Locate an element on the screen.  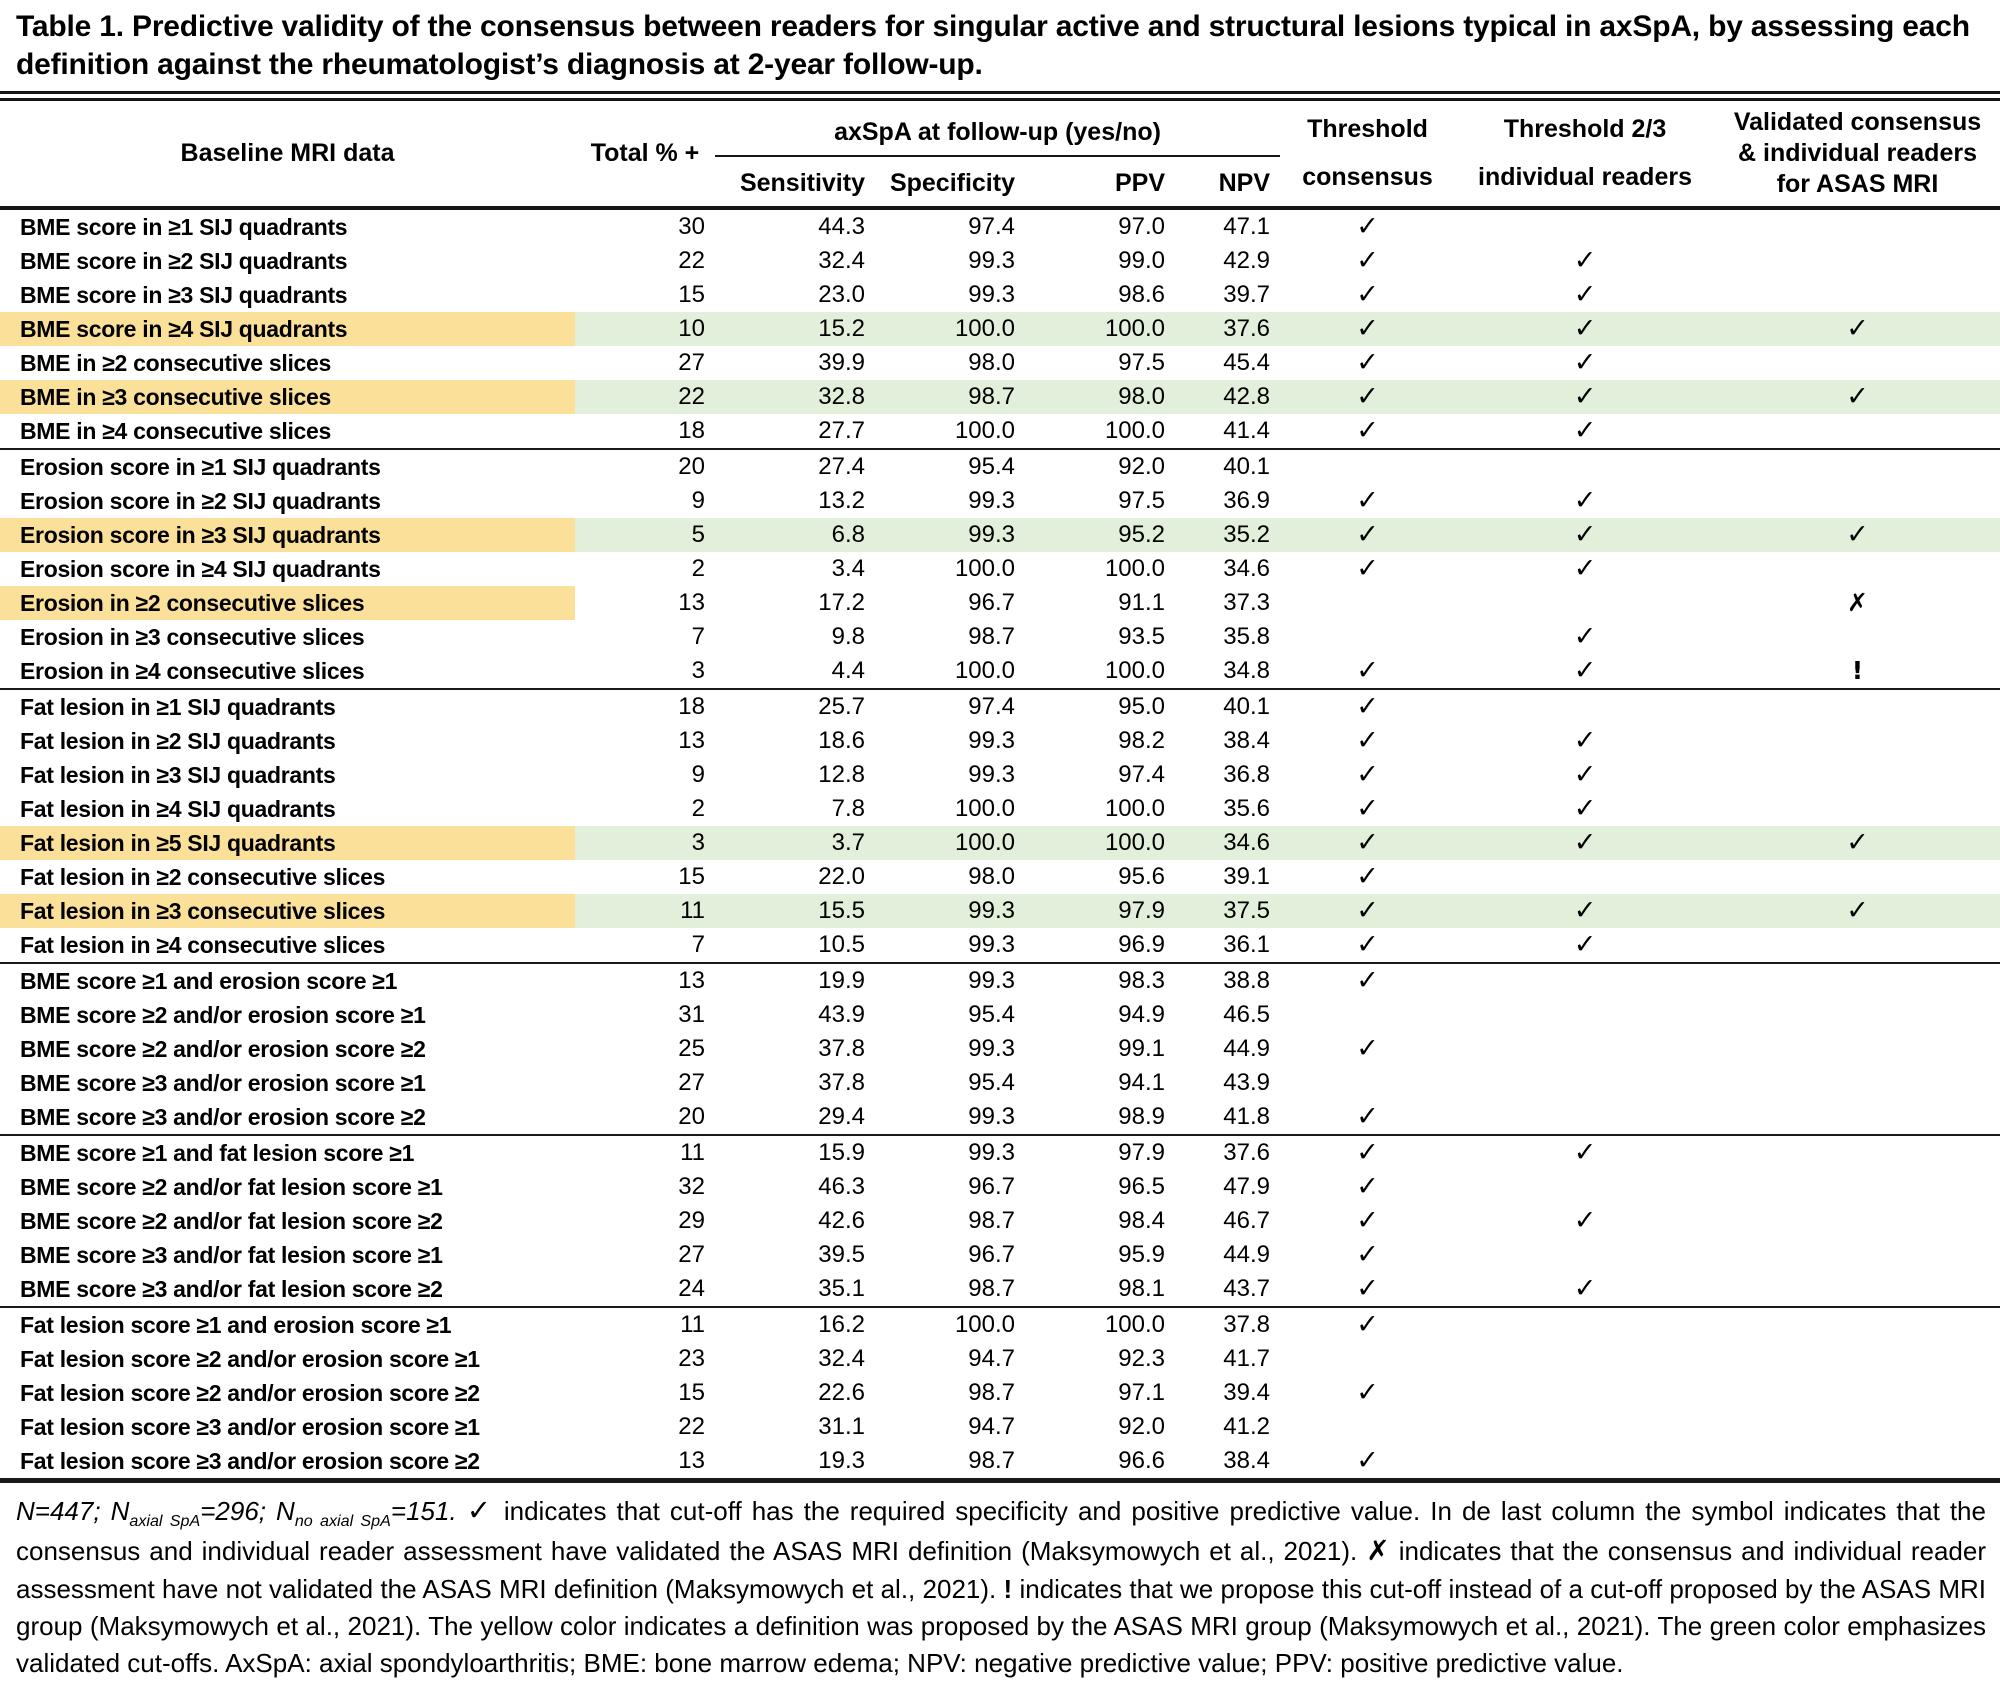
sensitivity-value: 4.4 is located at coordinates (848, 671).